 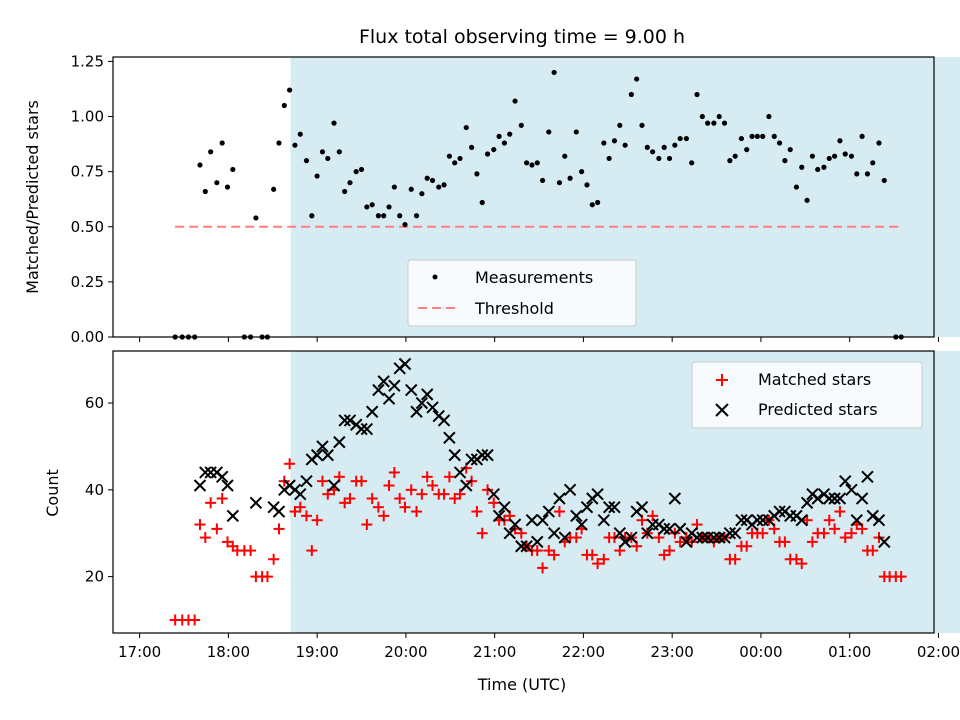 I want to click on ratio-y-axis-label: Matched/Predicted stars, so click(x=32, y=197).